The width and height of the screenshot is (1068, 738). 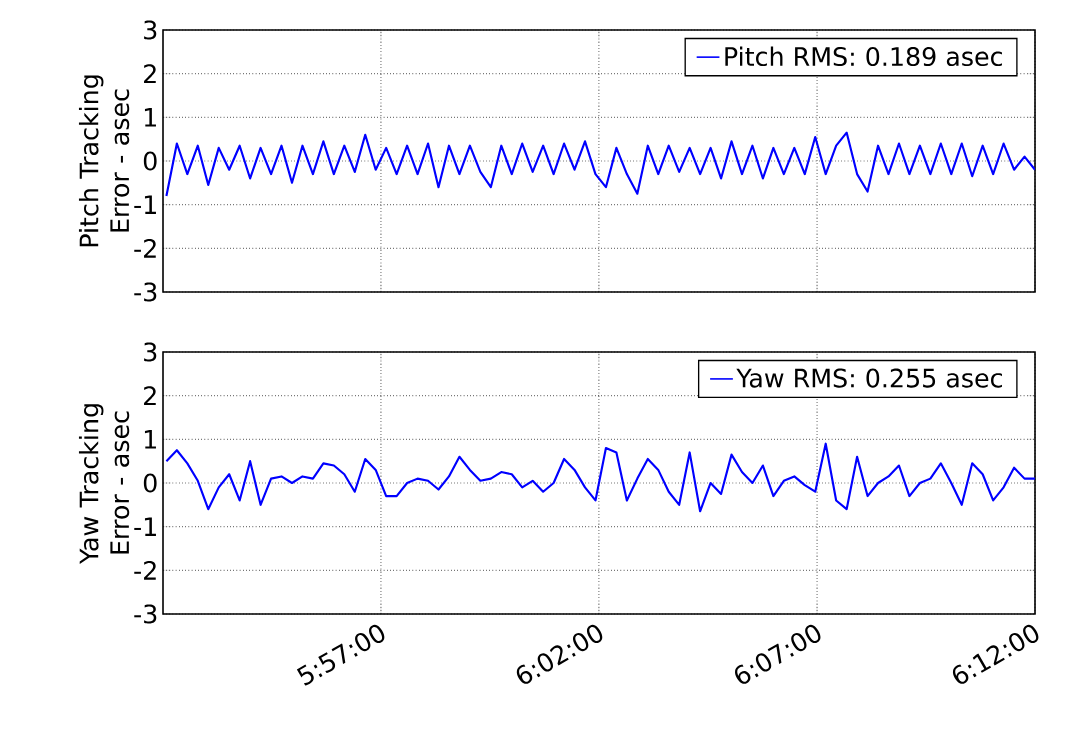 What do you see at coordinates (869, 378) in the screenshot?
I see `legend-label: Yaw RMS: 0.255 asec` at bounding box center [869, 378].